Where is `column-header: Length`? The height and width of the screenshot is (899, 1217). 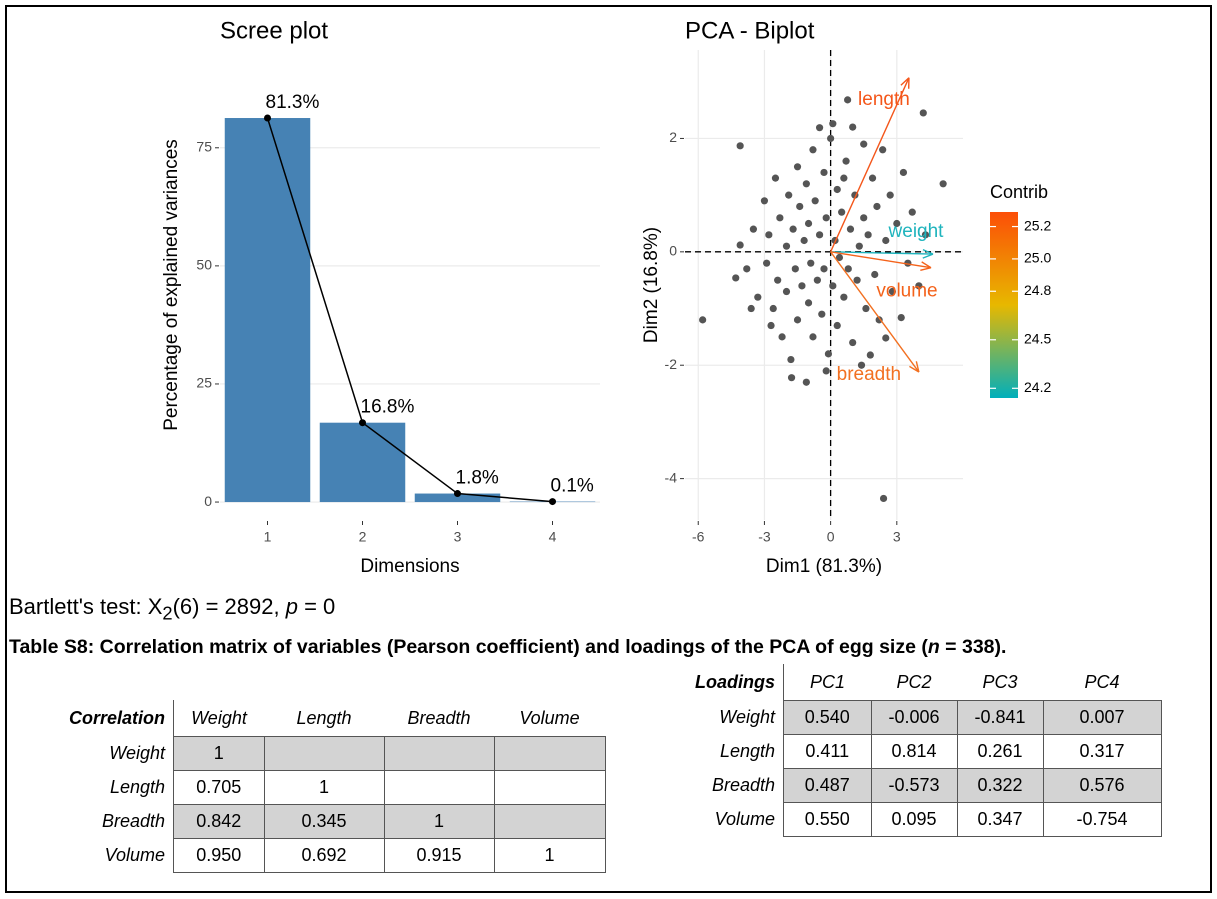 column-header: Length is located at coordinates (324, 717).